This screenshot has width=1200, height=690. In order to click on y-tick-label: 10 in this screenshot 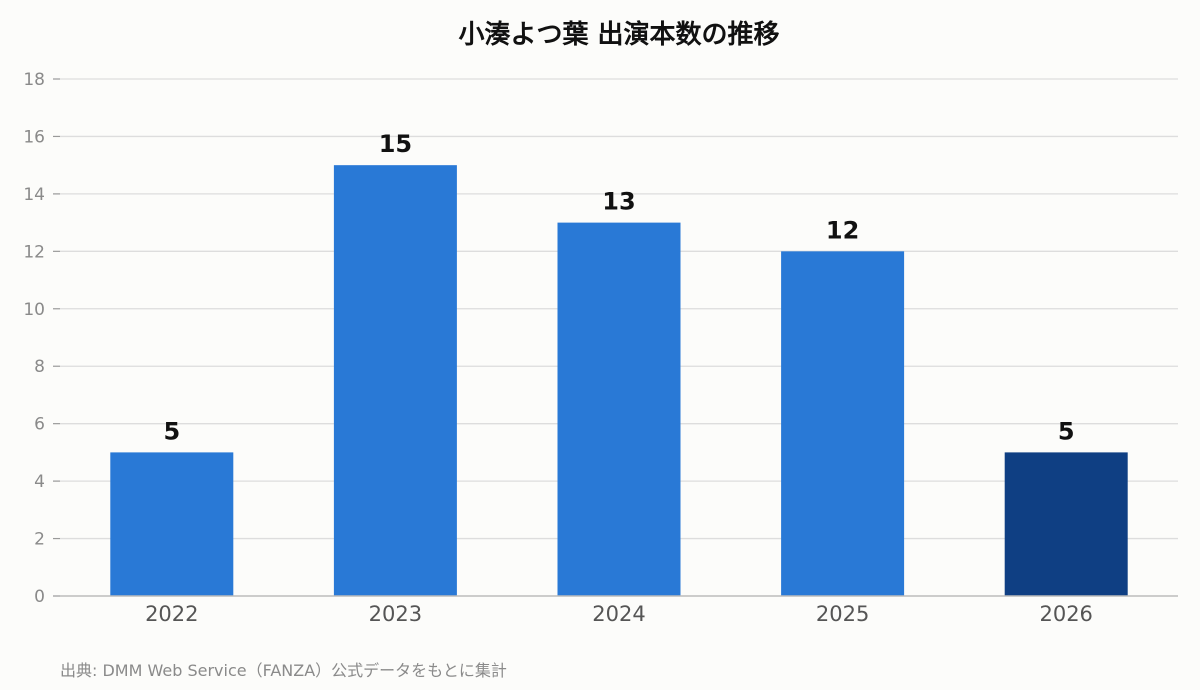, I will do `click(34, 310)`.